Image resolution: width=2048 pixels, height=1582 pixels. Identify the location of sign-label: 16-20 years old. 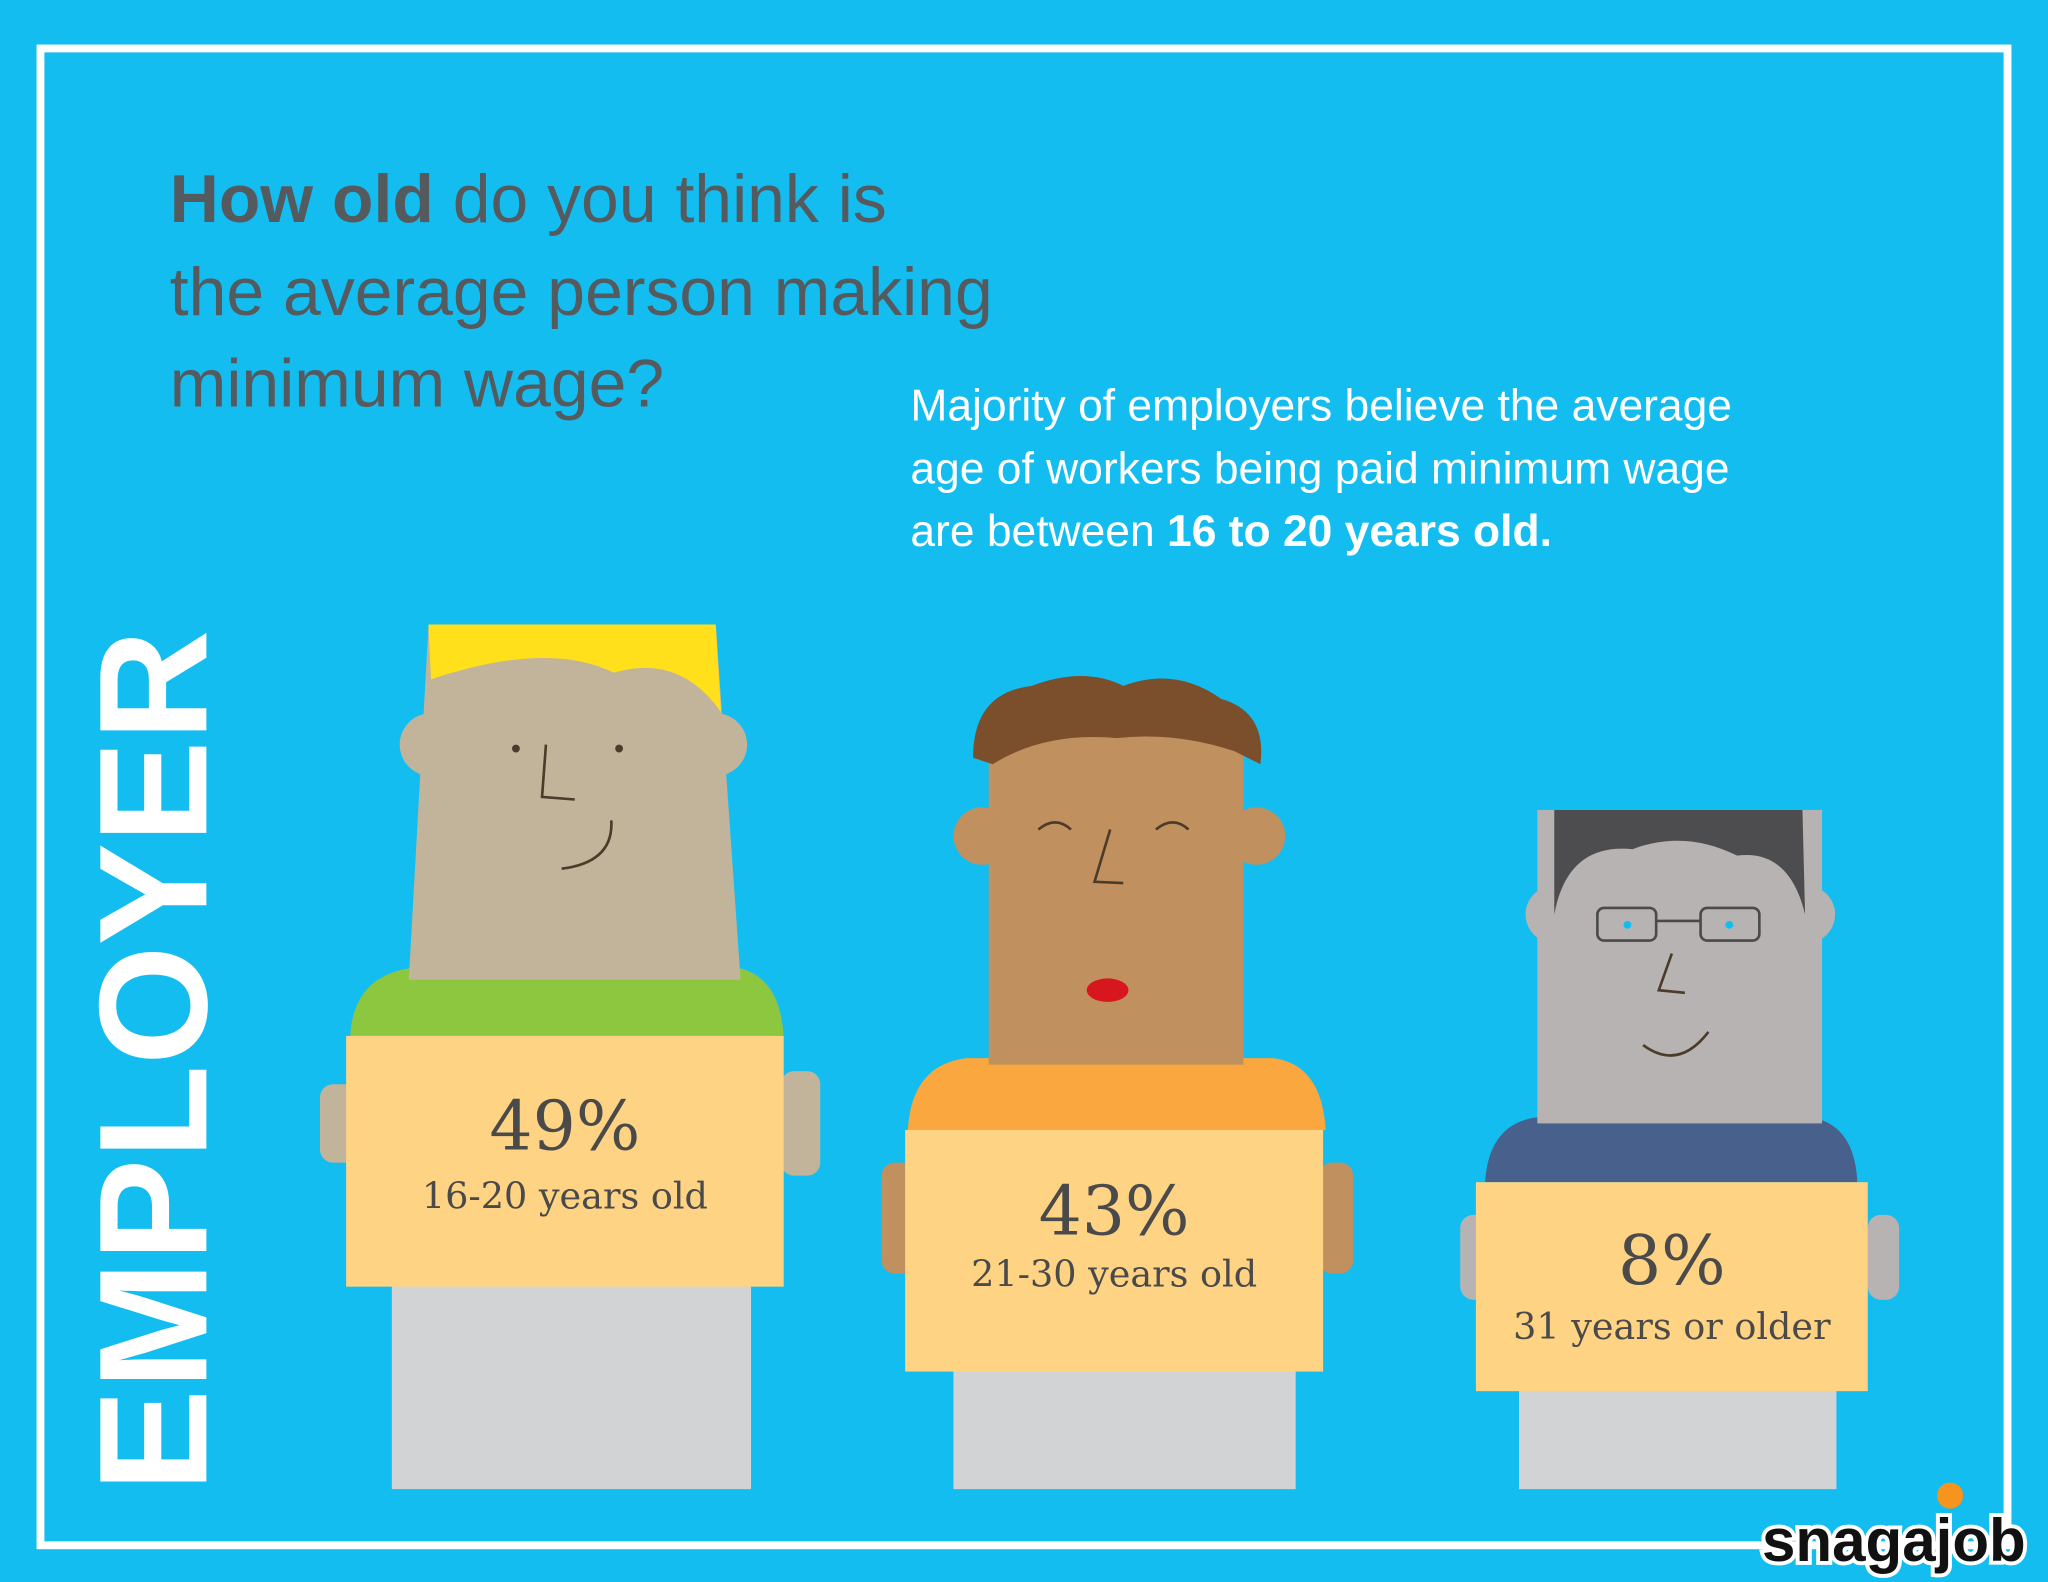
(565, 1195).